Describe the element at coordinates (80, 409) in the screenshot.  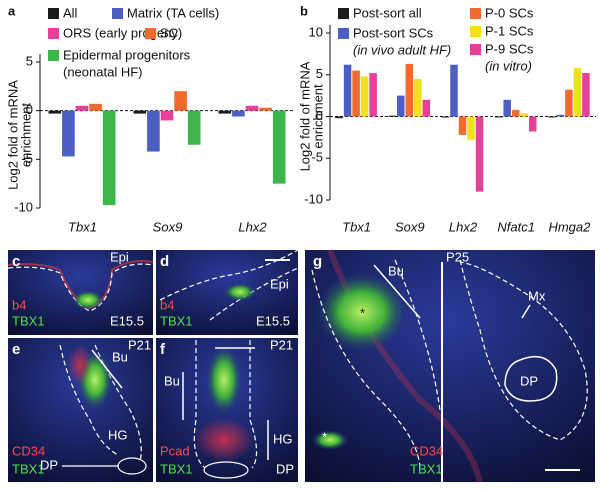
I see `panel-e: e P21 Bu HG CD34 TBX1 DP` at that location.